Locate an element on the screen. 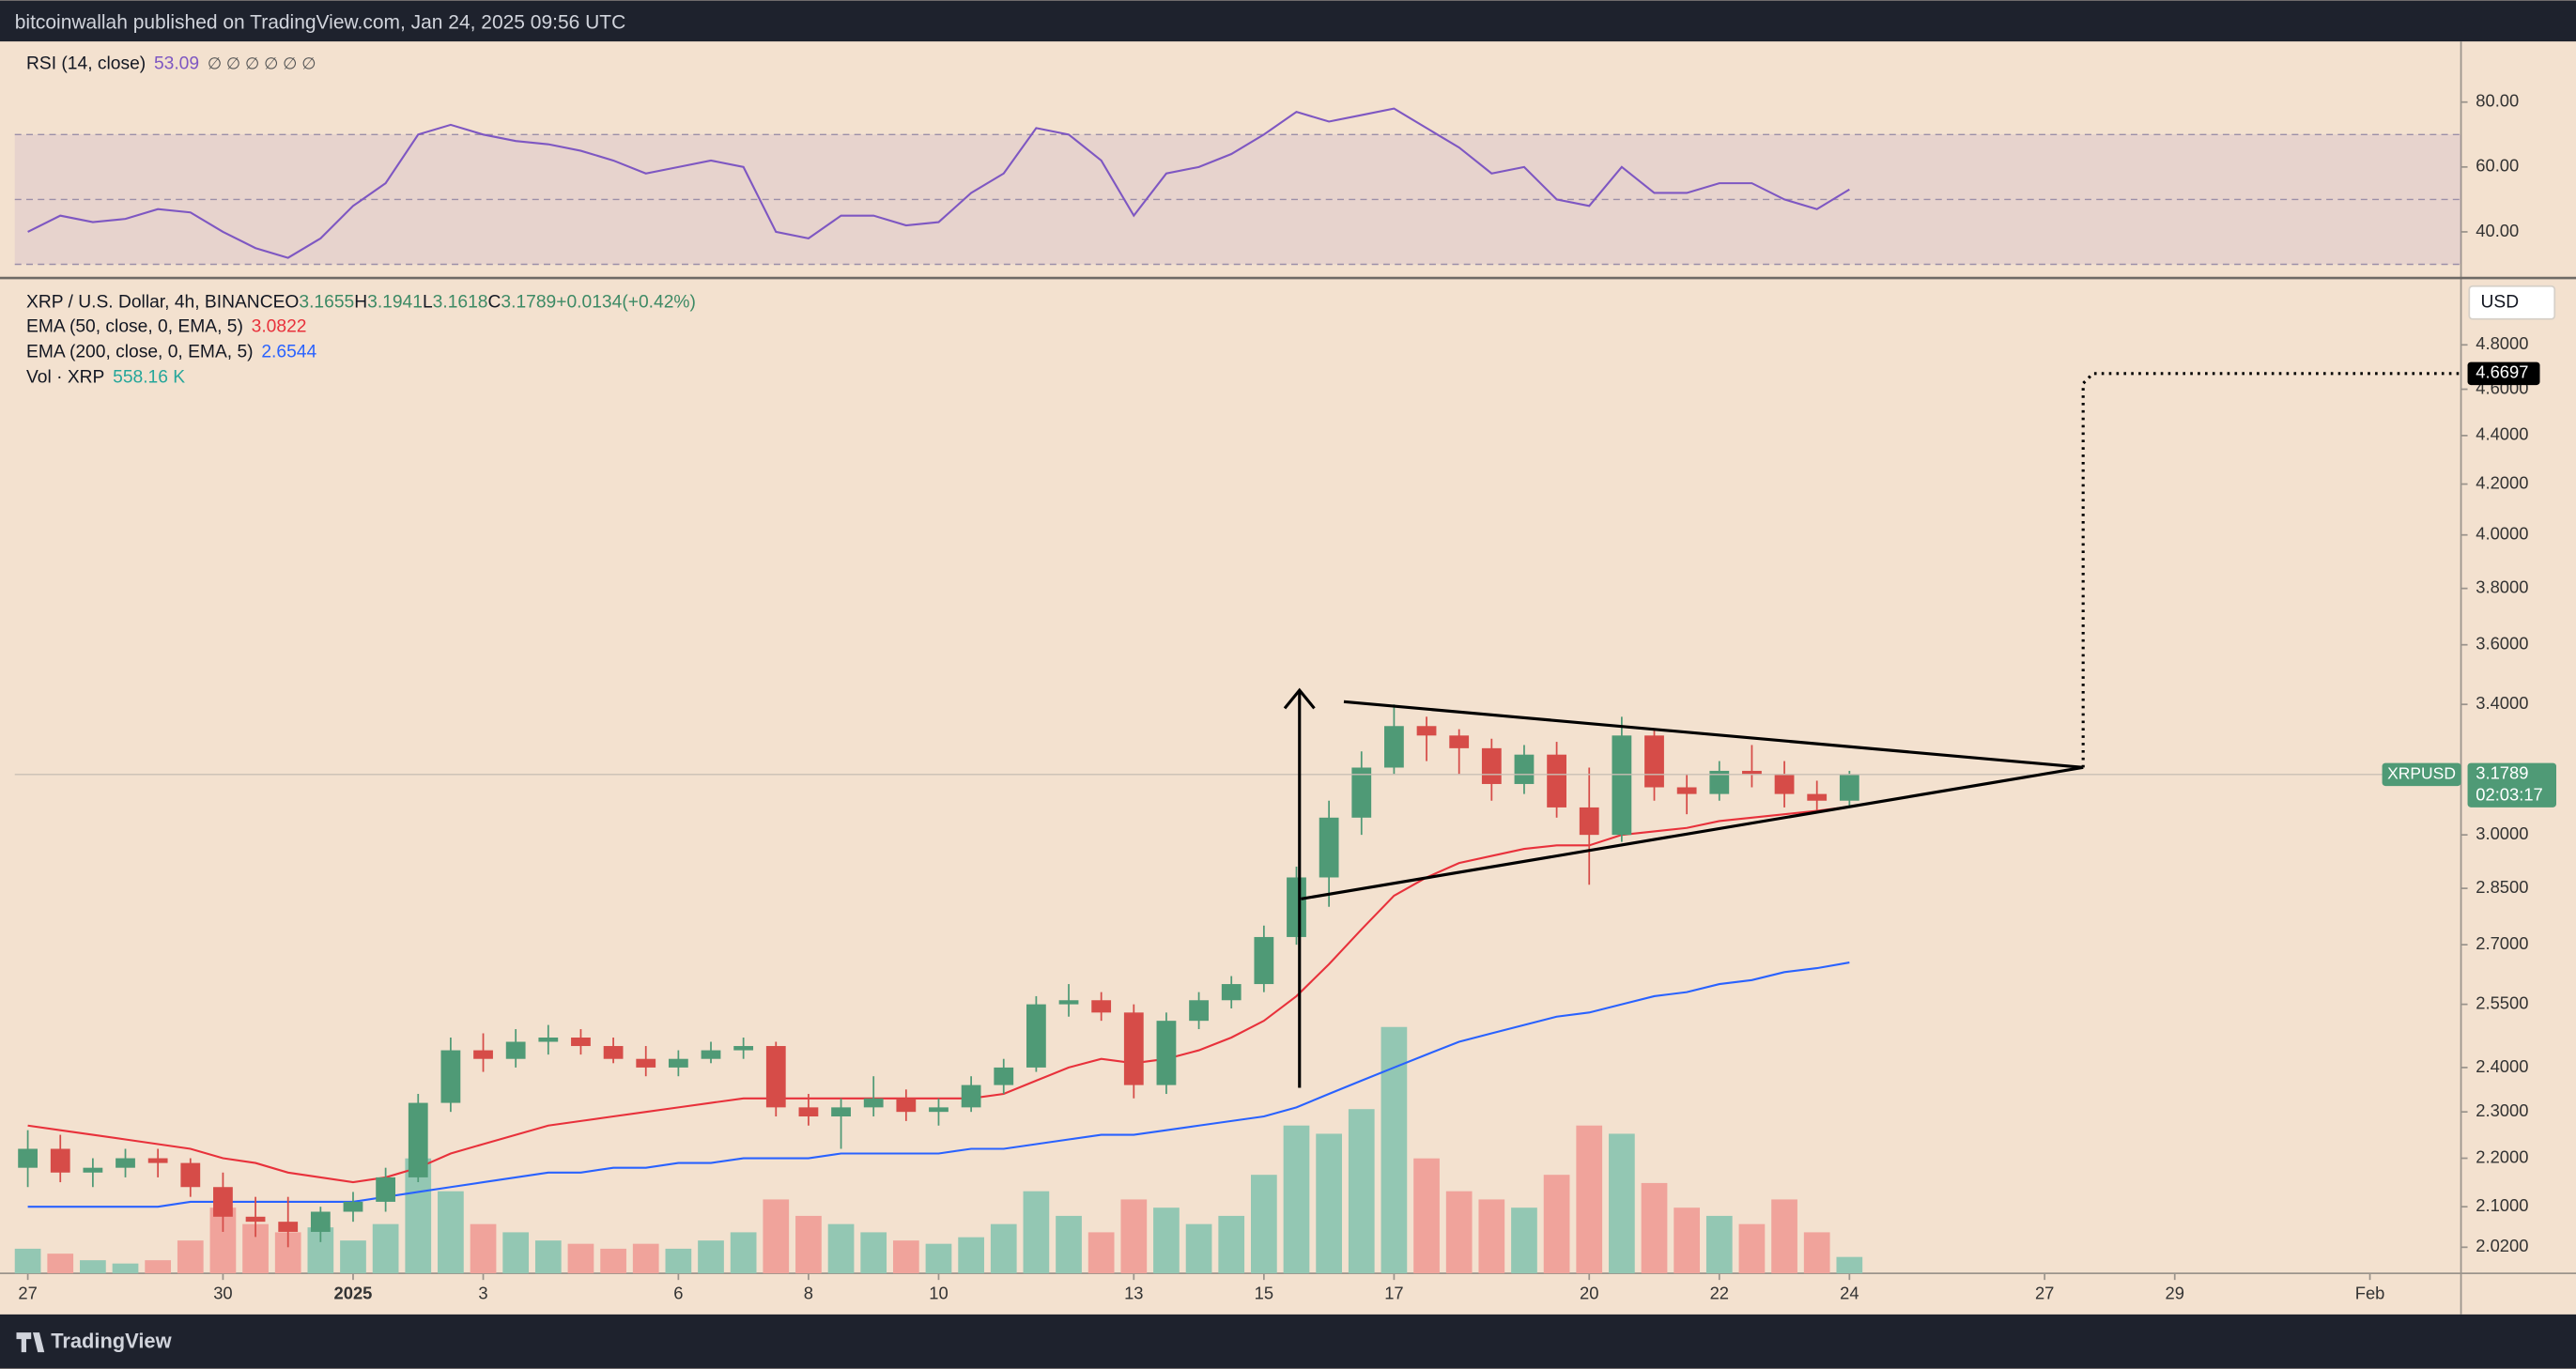 Image resolution: width=2576 pixels, height=1369 pixels. rsi-line is located at coordinates (938, 183).